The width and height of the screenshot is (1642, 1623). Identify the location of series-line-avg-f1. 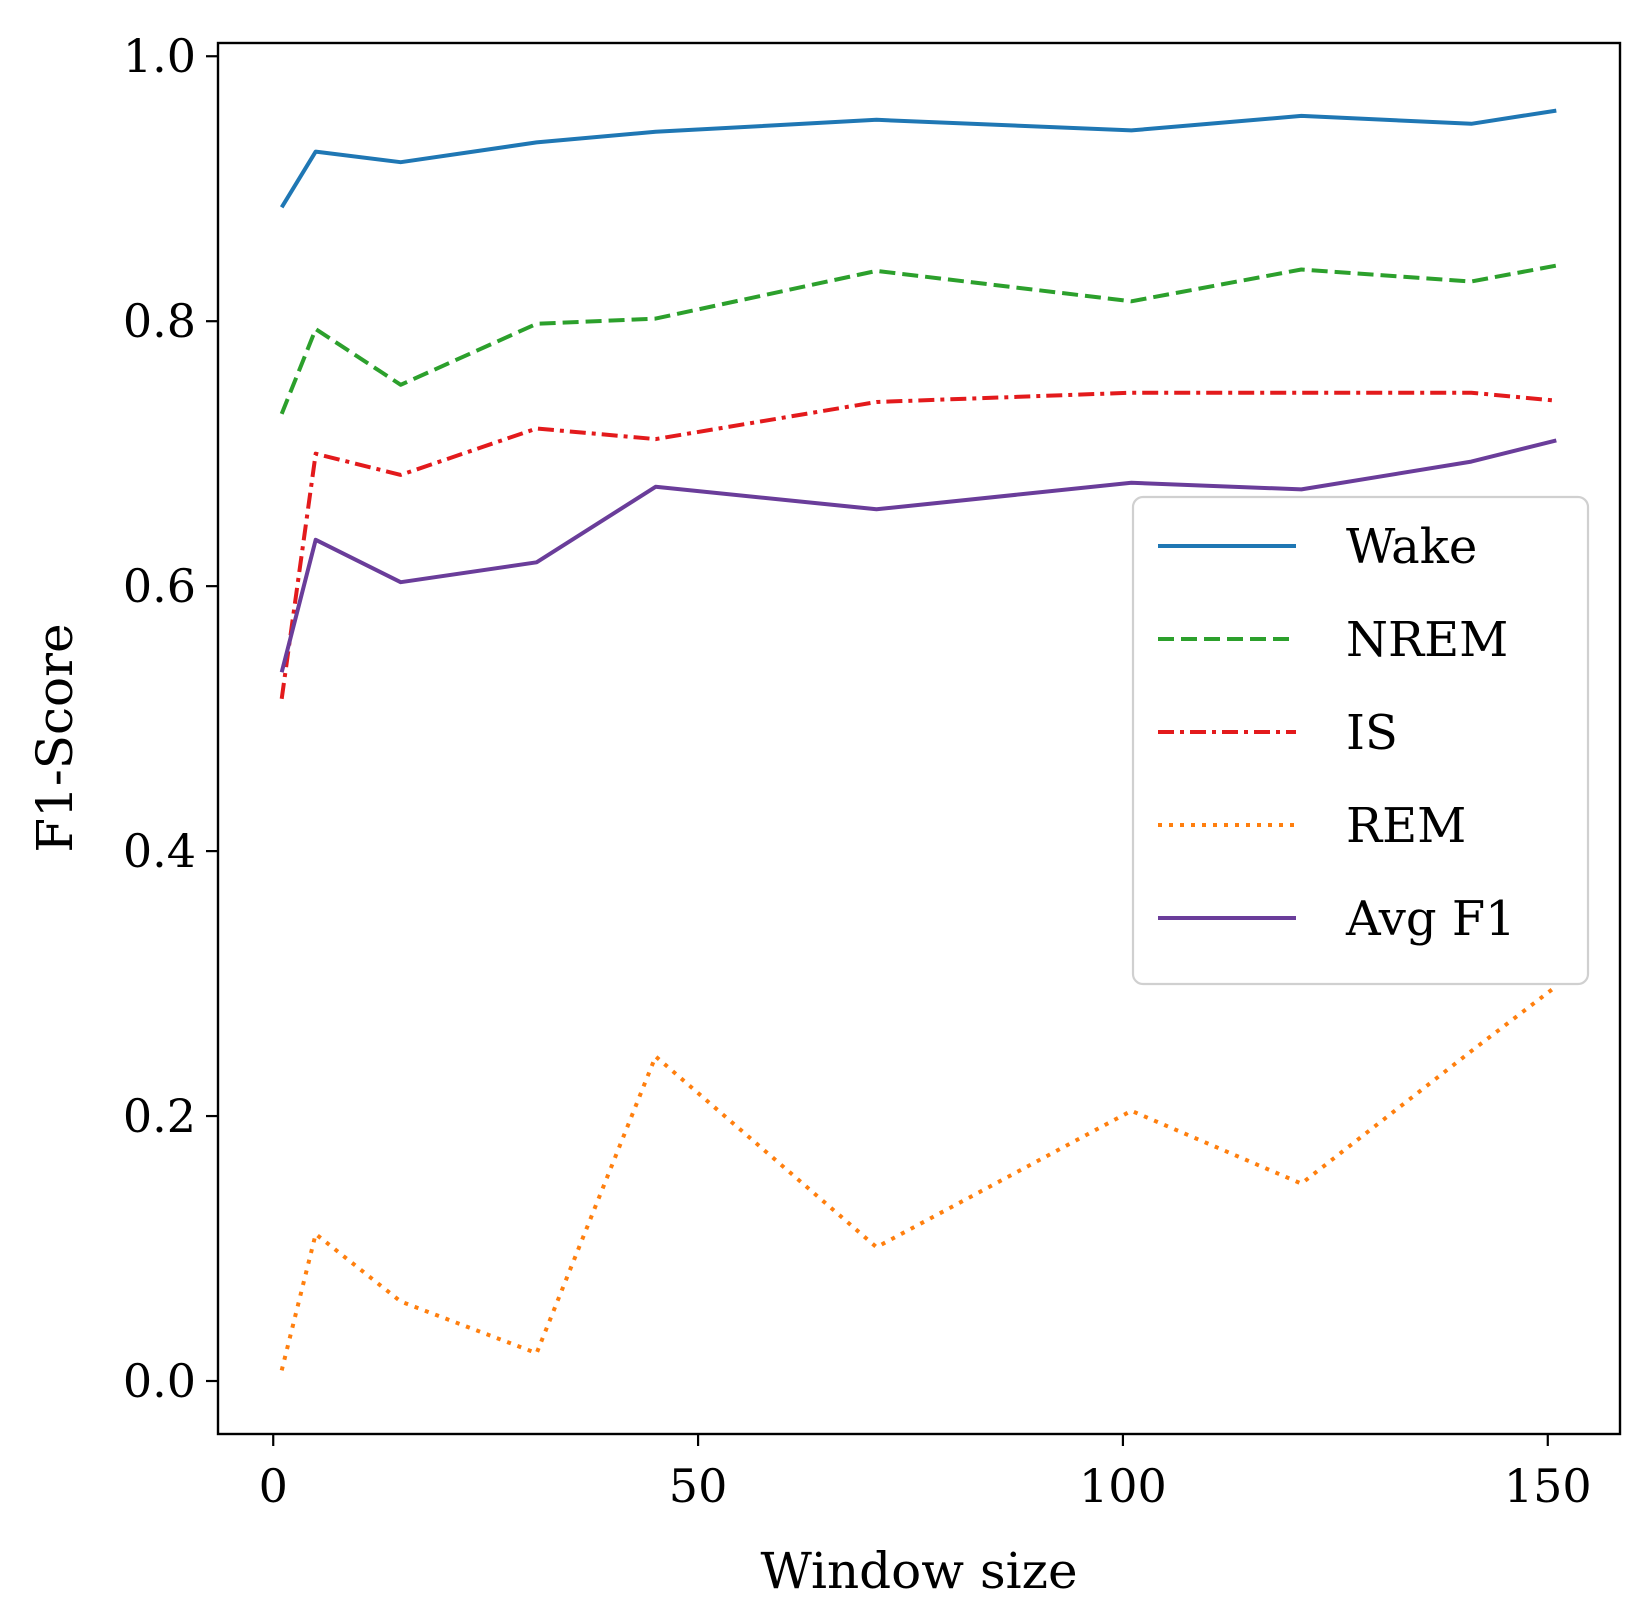
(918, 555).